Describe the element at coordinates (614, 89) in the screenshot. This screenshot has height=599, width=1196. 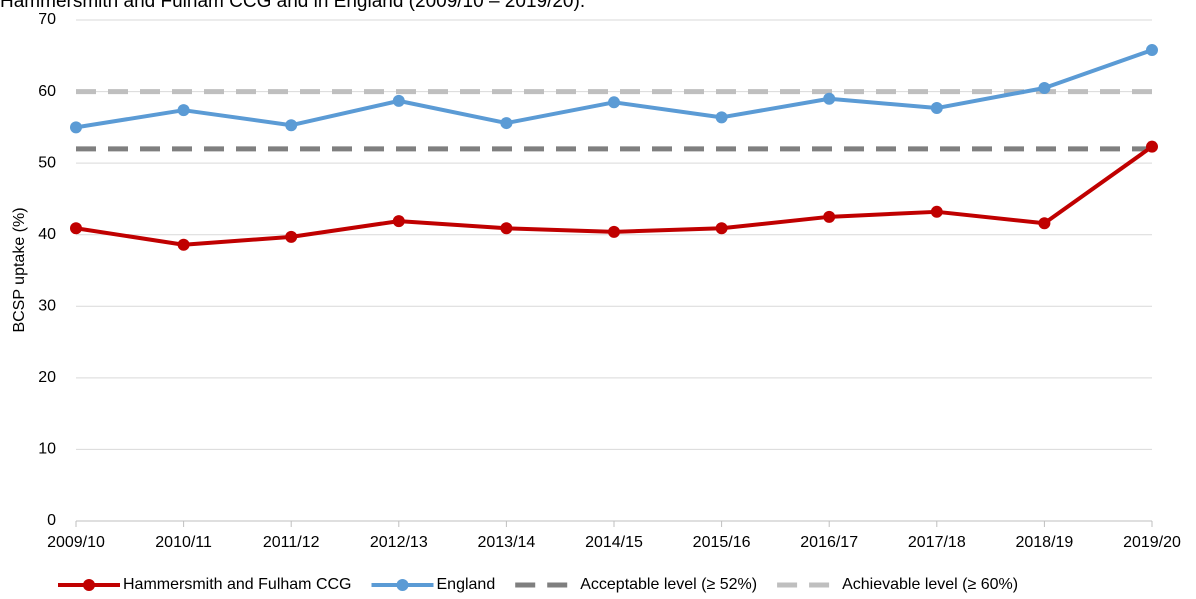
I see `series-line` at that location.